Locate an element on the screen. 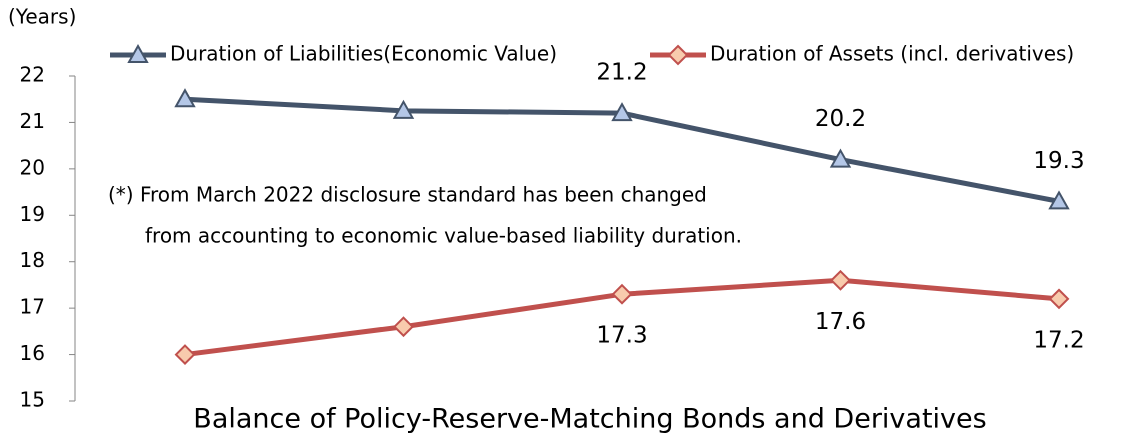 The image size is (1138, 443). data-label: 17.3 is located at coordinates (621, 336).